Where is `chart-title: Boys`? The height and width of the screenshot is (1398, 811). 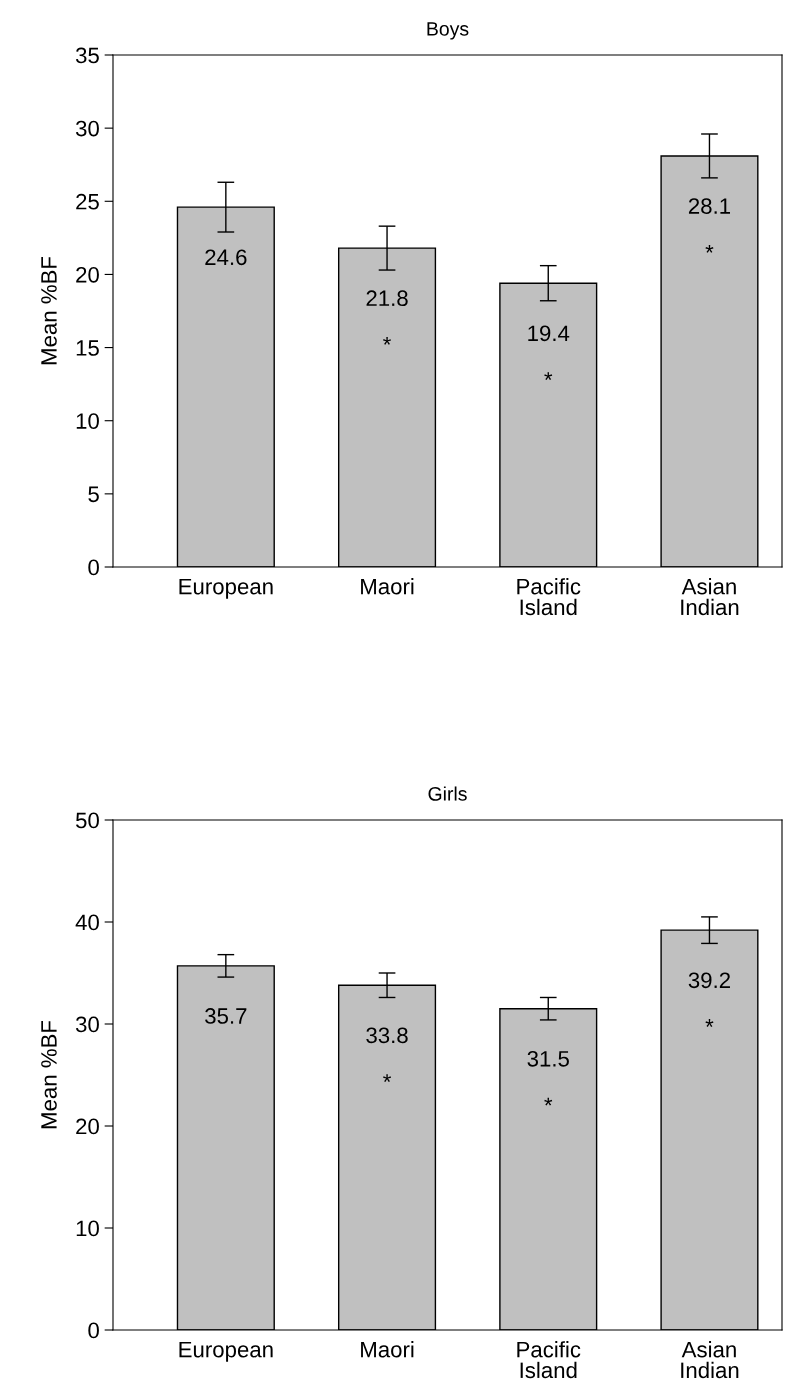 chart-title: Boys is located at coordinates (448, 31).